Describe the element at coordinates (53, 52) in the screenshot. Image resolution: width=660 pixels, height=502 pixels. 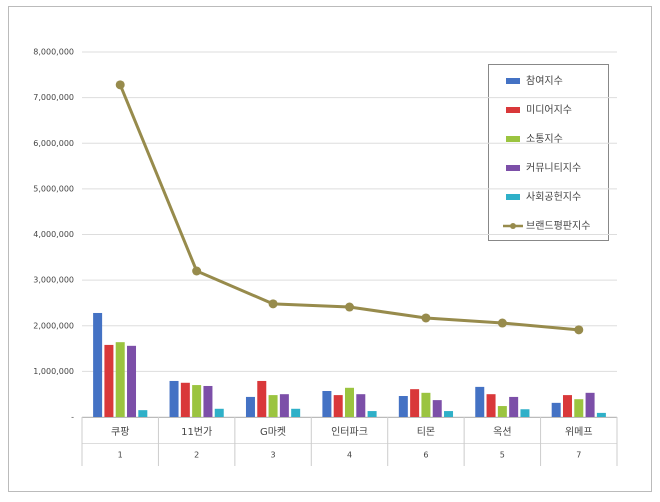
I see `y-tick-label: 8,000,000` at that location.